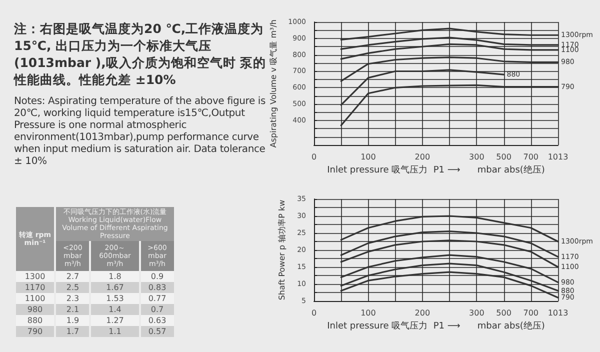 The width and height of the screenshot is (600, 352). I want to click on y-axis-title: Aspirating Volume v 吸气量 m³/h, so click(273, 84).